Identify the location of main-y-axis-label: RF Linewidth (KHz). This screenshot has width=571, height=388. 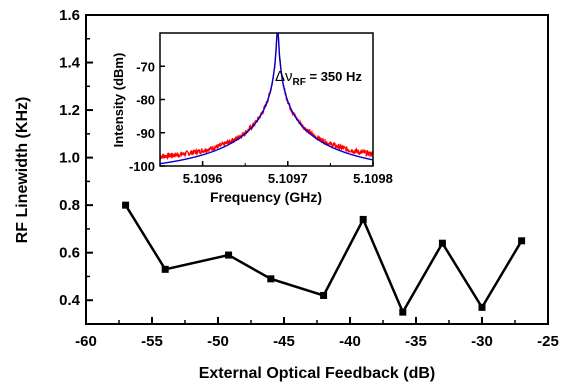
(22, 170).